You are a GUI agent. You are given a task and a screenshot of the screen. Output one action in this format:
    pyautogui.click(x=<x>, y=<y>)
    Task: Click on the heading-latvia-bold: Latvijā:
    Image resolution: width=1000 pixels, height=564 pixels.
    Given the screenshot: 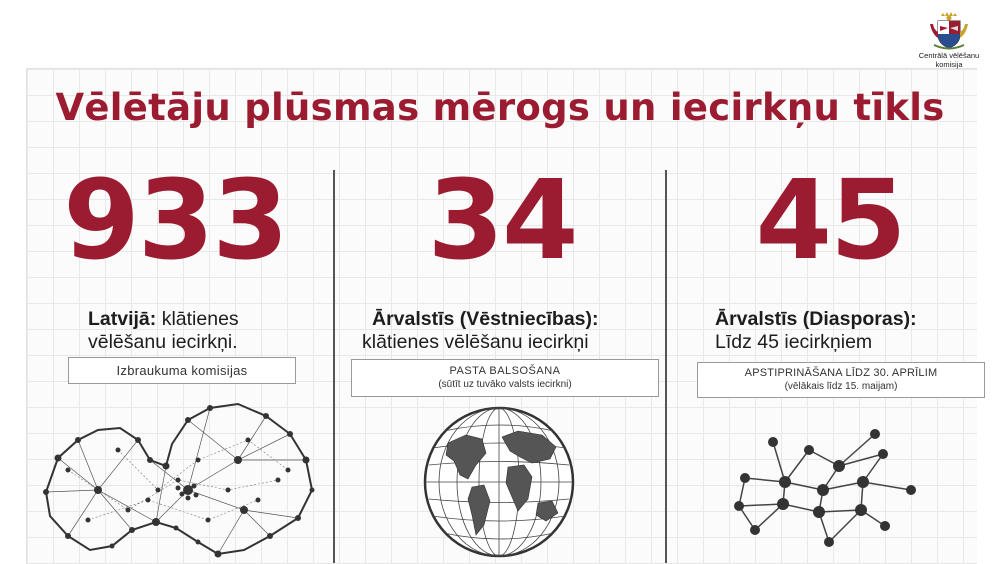 What is the action you would take?
    pyautogui.click(x=122, y=319)
    